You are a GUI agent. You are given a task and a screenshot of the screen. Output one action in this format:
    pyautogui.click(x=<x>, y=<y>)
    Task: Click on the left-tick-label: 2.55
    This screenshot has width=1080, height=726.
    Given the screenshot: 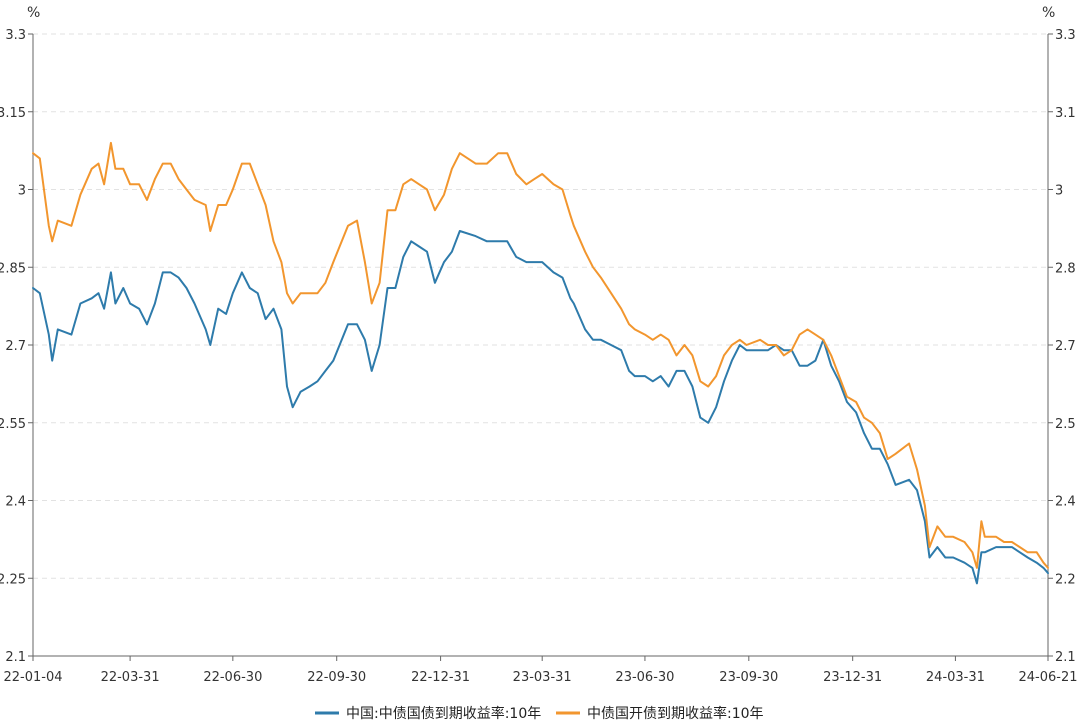 What is the action you would take?
    pyautogui.click(x=13, y=424)
    